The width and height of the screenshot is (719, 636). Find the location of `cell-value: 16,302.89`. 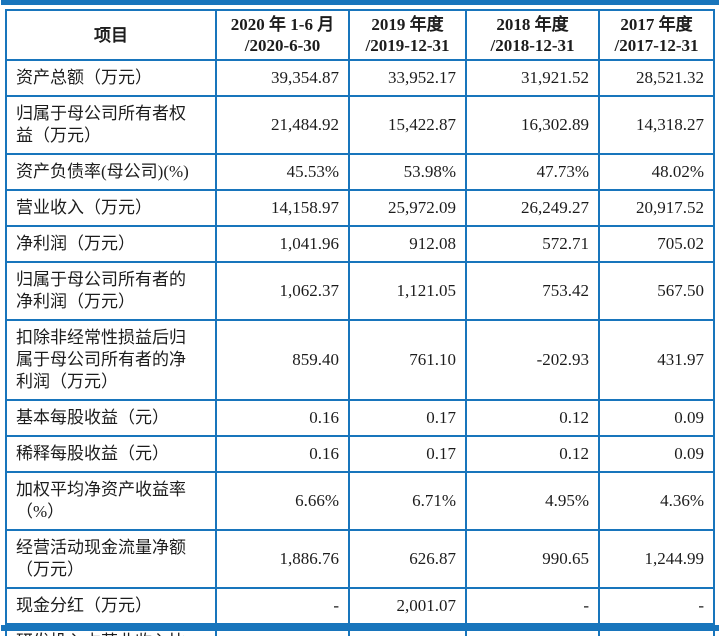

cell-value: 16,302.89 is located at coordinates (532, 125).